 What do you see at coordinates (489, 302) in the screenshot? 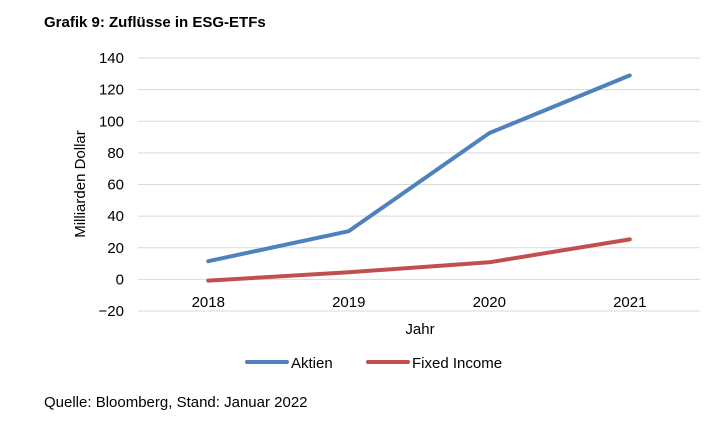
I see `x-tick-label: 2020` at bounding box center [489, 302].